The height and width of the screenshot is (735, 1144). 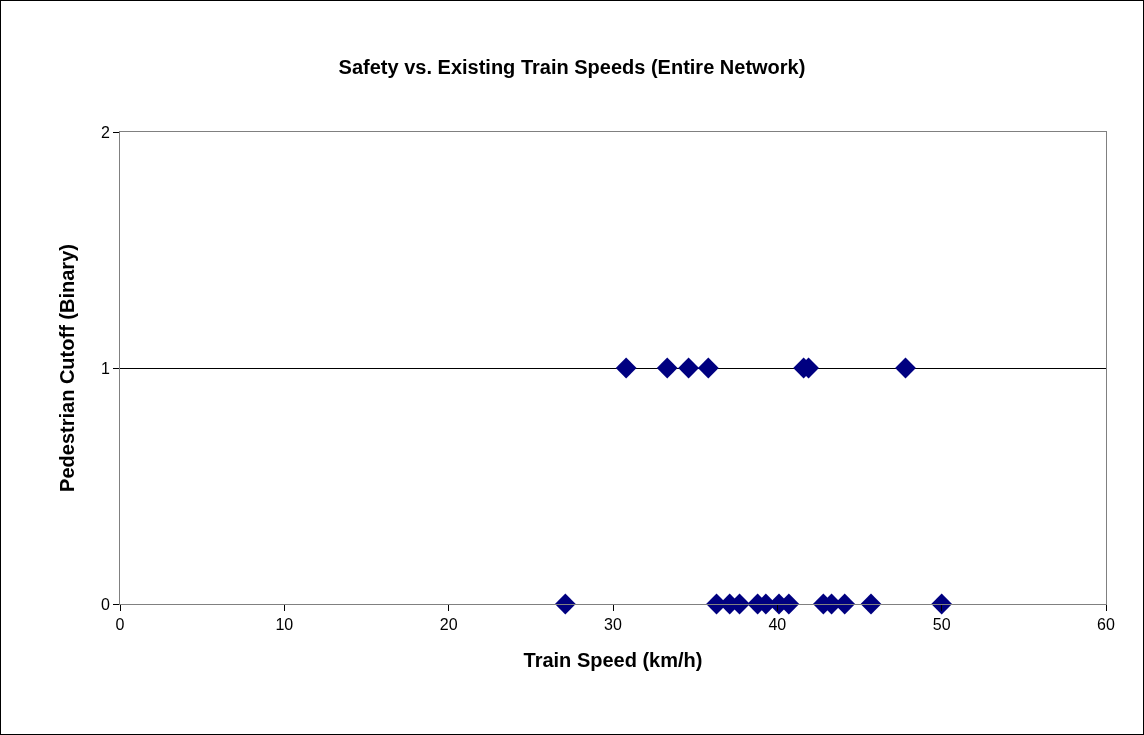 What do you see at coordinates (572, 66) in the screenshot?
I see `chart-title: Safety vs. Existing Train Speeds (Entire Network)` at bounding box center [572, 66].